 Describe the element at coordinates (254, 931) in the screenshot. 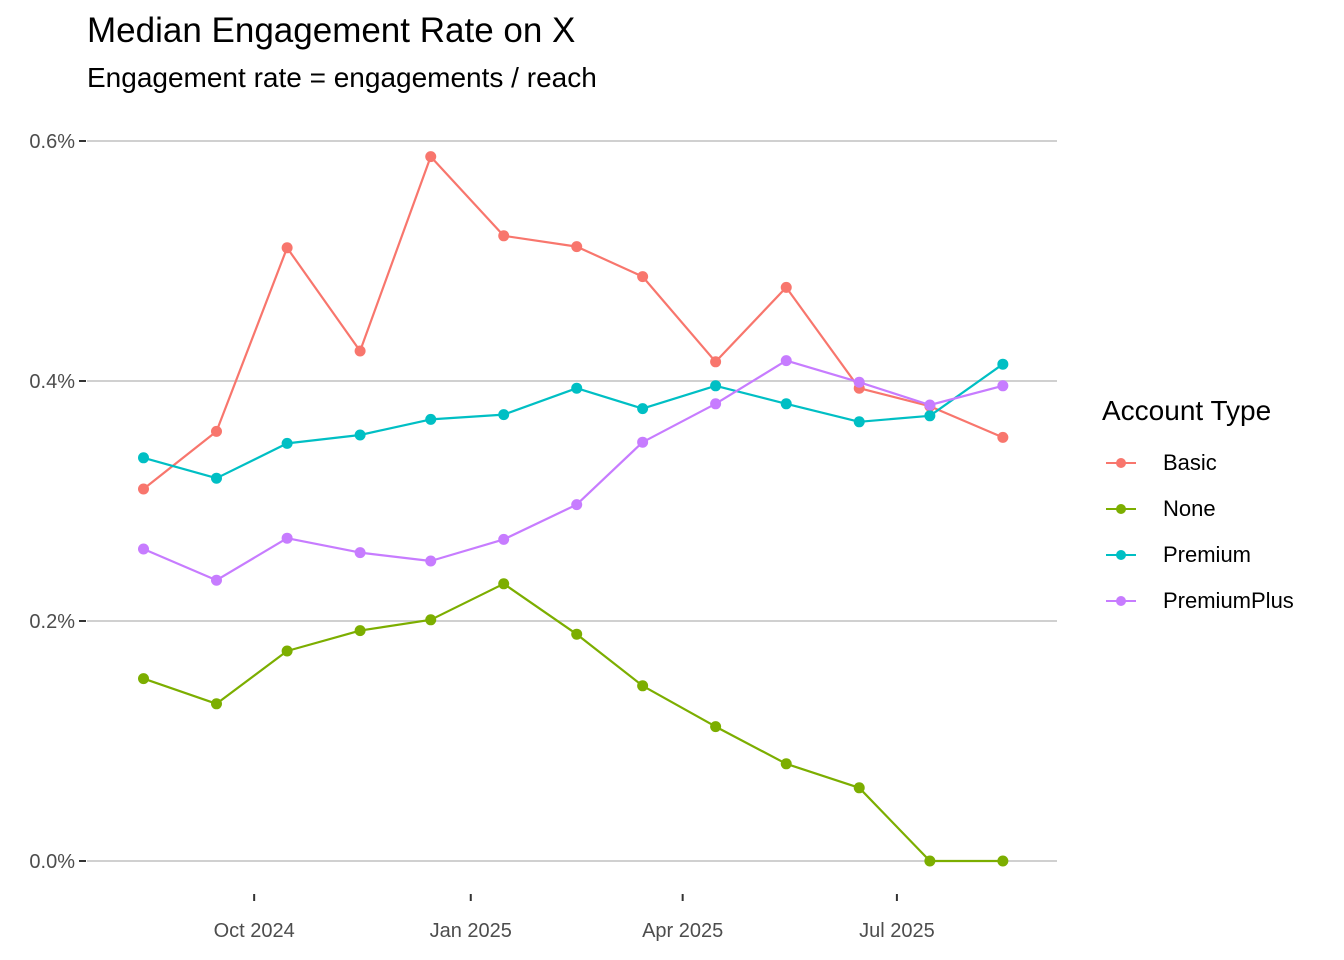

I see `x-tick-label: Oct 2024` at that location.